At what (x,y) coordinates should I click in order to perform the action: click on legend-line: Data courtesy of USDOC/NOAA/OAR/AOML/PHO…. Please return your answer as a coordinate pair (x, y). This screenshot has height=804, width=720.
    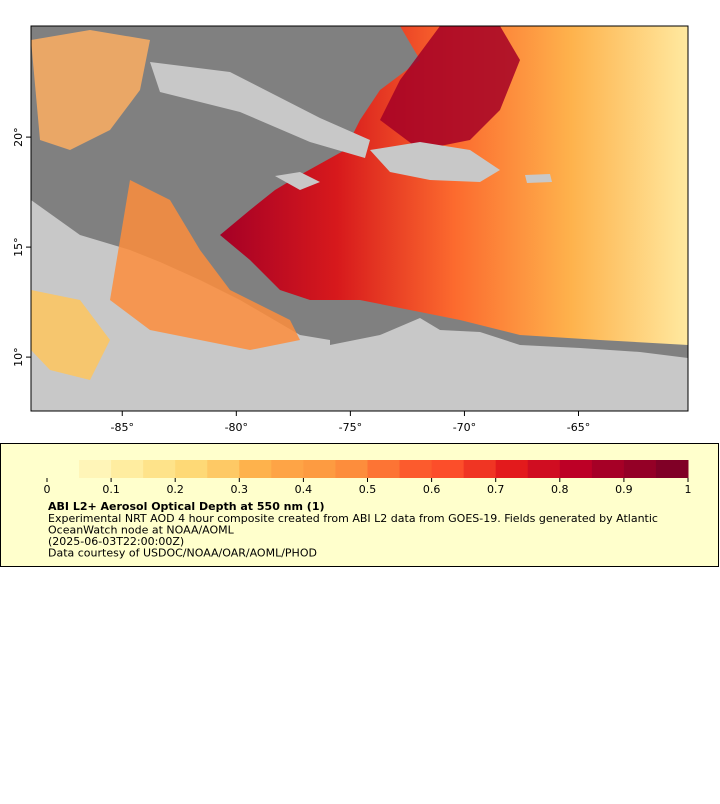
    Looking at the image, I should click on (182, 553).